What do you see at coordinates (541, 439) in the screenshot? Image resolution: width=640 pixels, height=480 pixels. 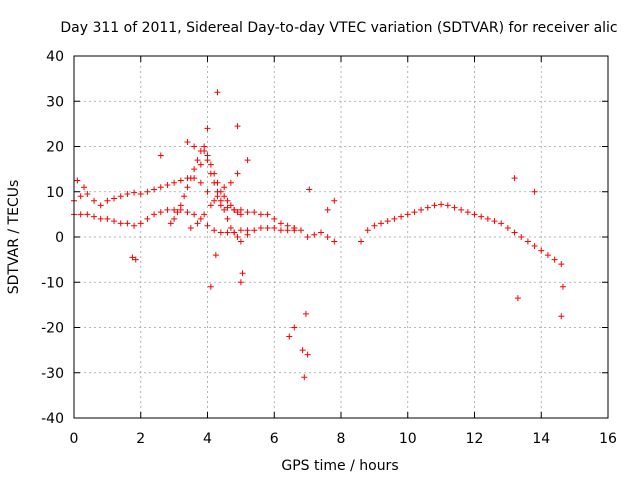 I see `x-tick-label: 14` at bounding box center [541, 439].